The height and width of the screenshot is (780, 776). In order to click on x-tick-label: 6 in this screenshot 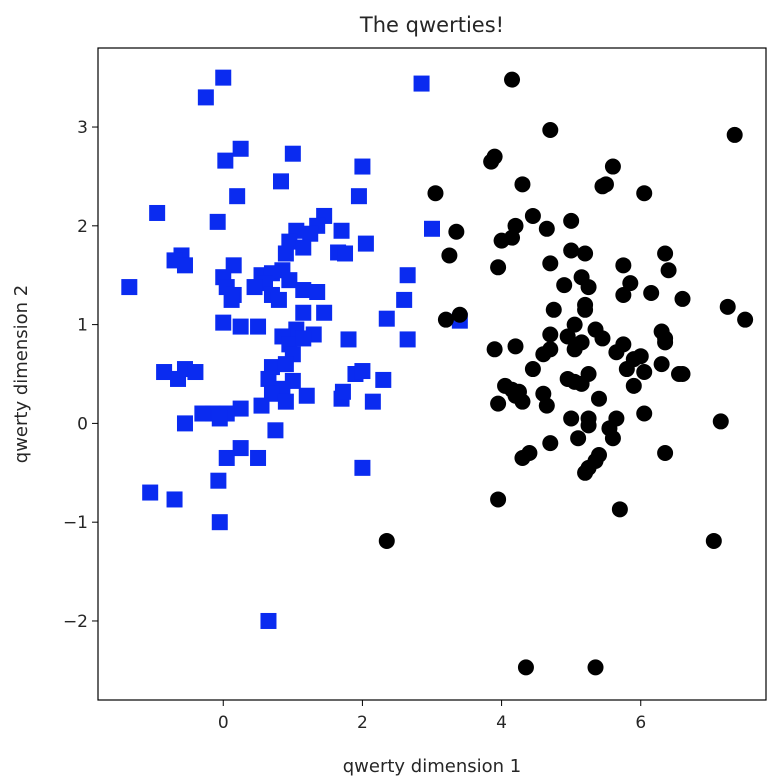, I will do `click(640, 723)`.